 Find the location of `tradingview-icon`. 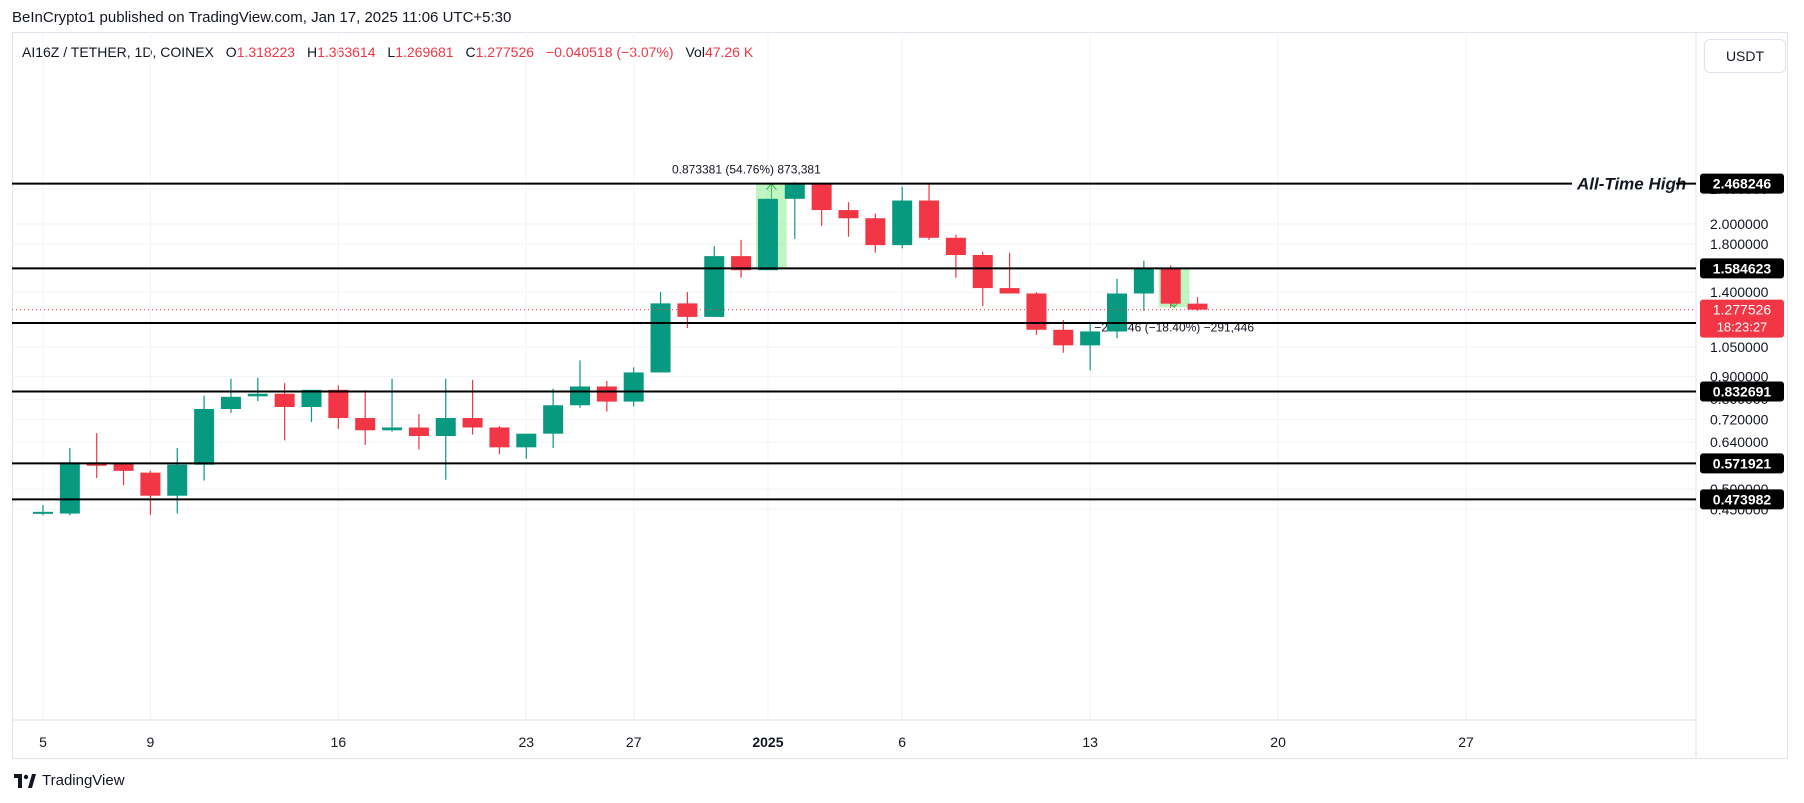

tradingview-icon is located at coordinates (25, 780).